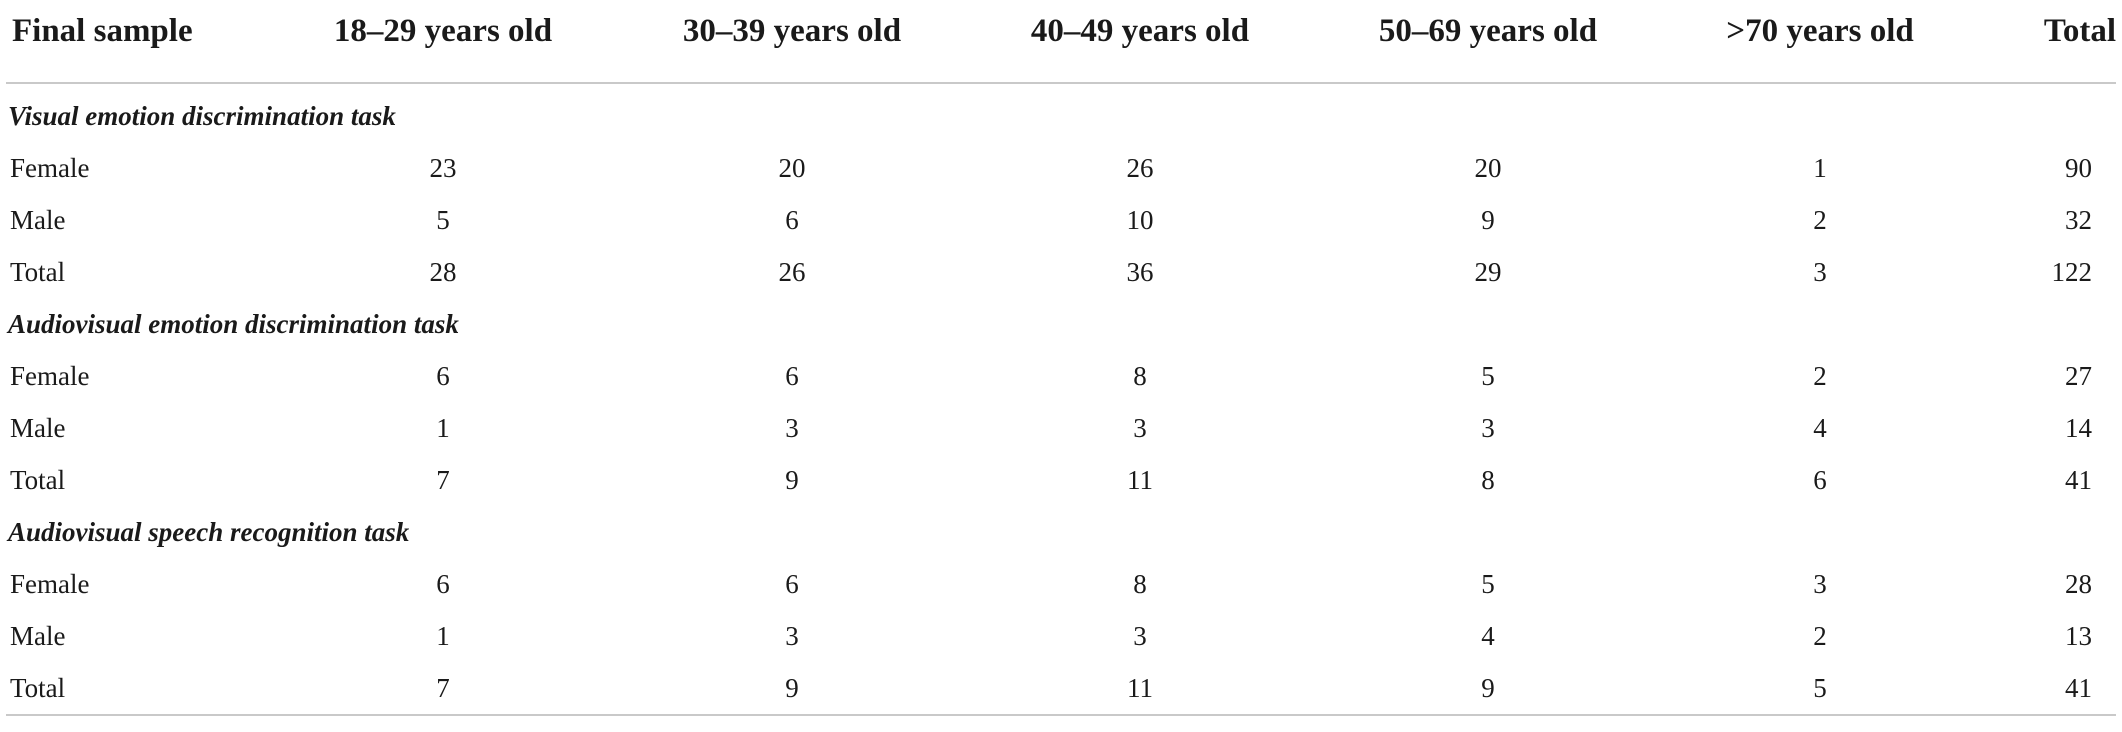 This screenshot has height=732, width=2122. I want to click on table-row: Female 23 20 26 20 1 90, so click(1061, 168).